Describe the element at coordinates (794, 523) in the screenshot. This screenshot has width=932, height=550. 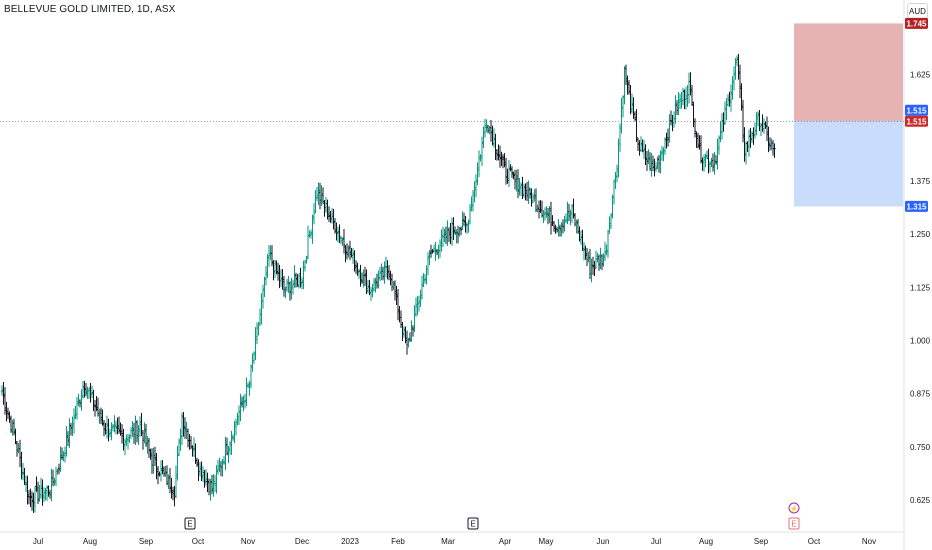
I see `upcoming-earnings-marker: E` at that location.